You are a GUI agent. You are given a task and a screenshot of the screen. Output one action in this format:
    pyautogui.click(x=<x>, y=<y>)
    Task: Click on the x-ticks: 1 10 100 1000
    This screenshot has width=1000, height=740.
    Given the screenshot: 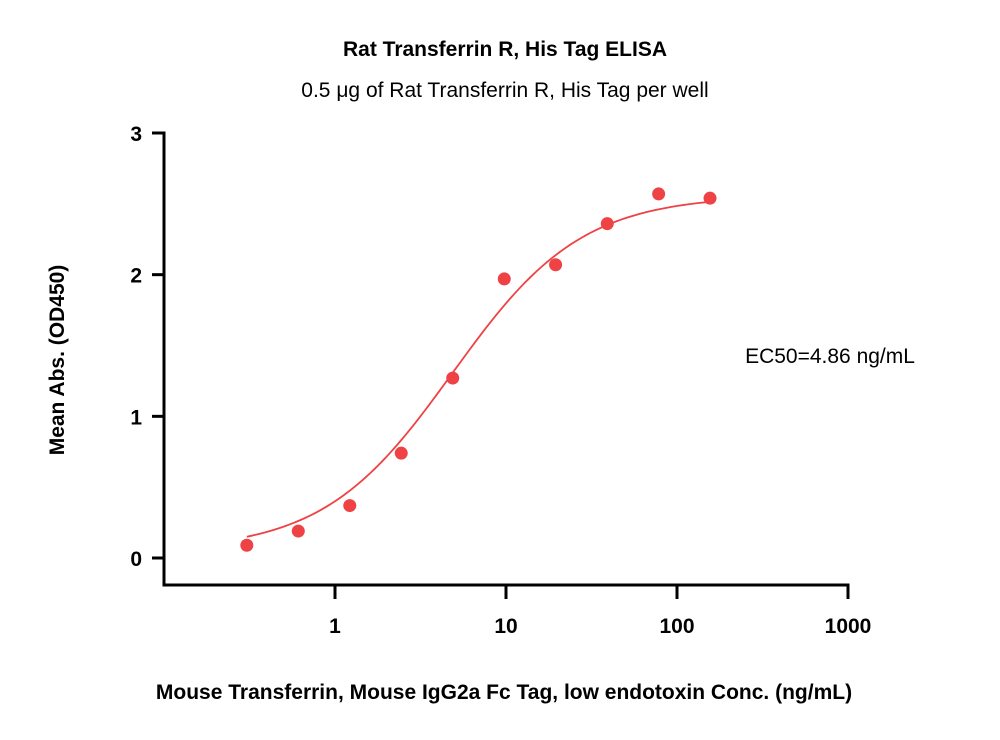 What is the action you would take?
    pyautogui.click(x=600, y=611)
    